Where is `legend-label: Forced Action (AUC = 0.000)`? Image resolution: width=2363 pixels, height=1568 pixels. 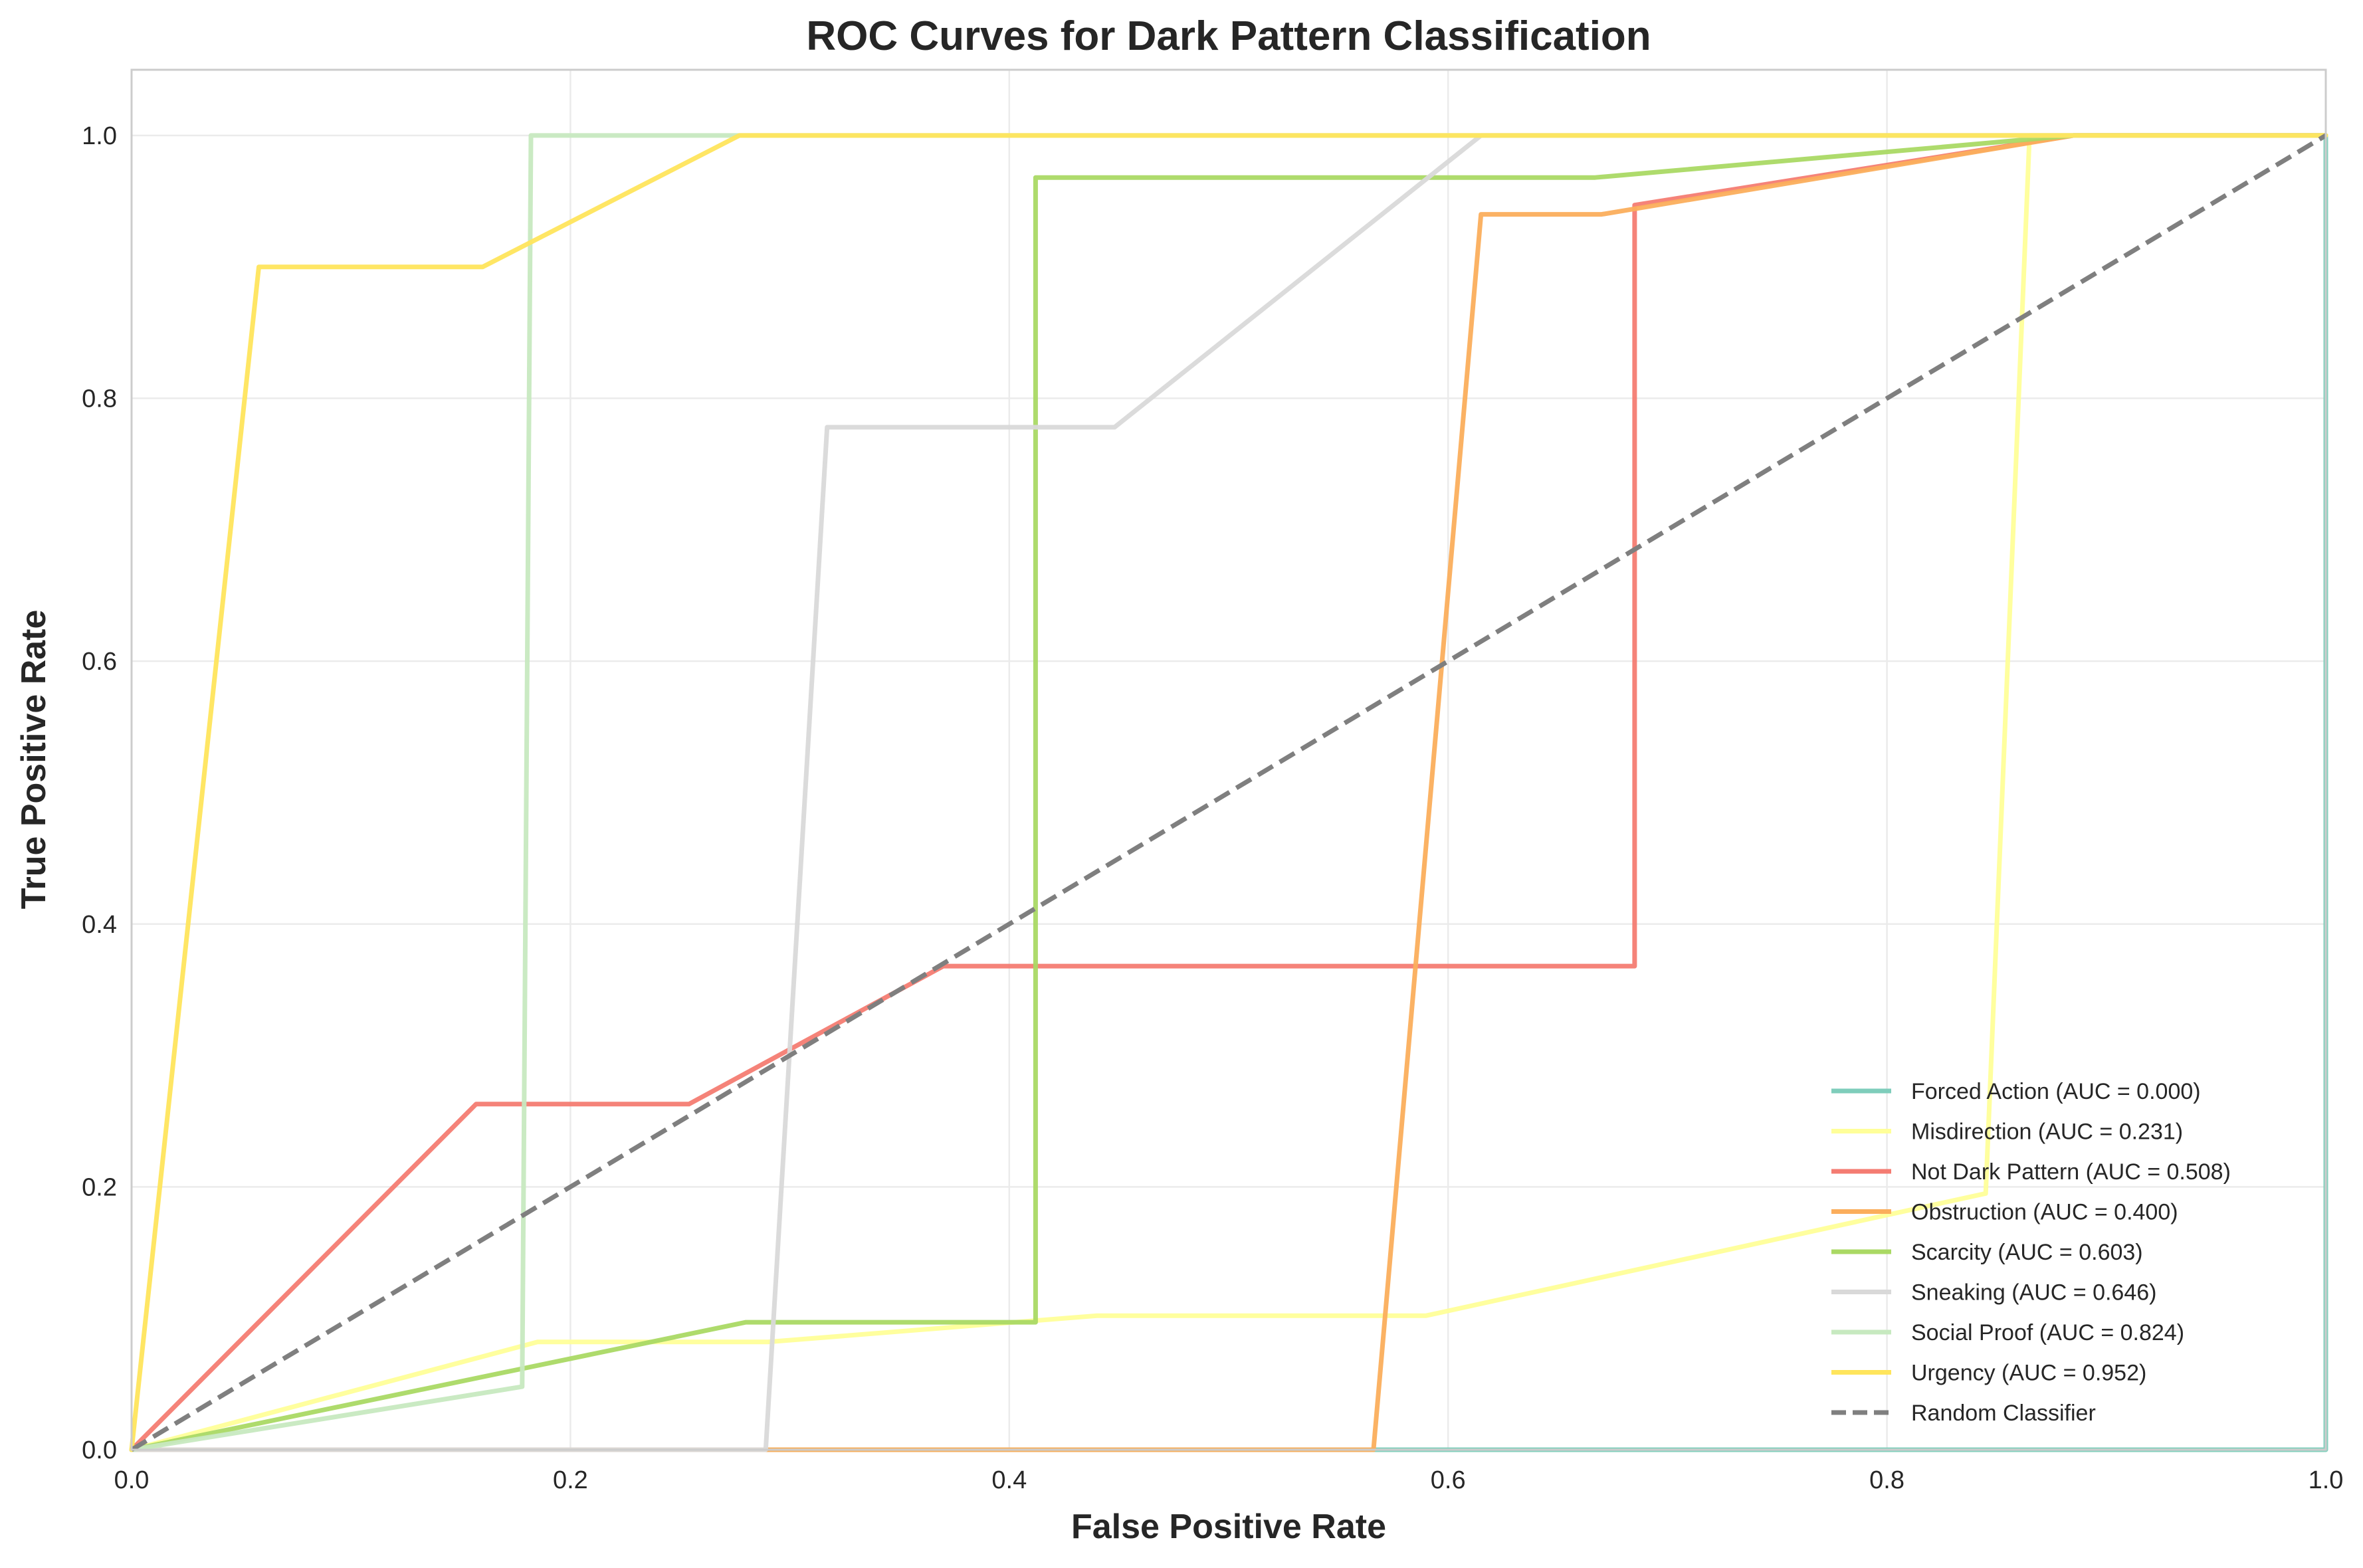
legend-label: Forced Action (AUC = 0.000) is located at coordinates (2056, 1091).